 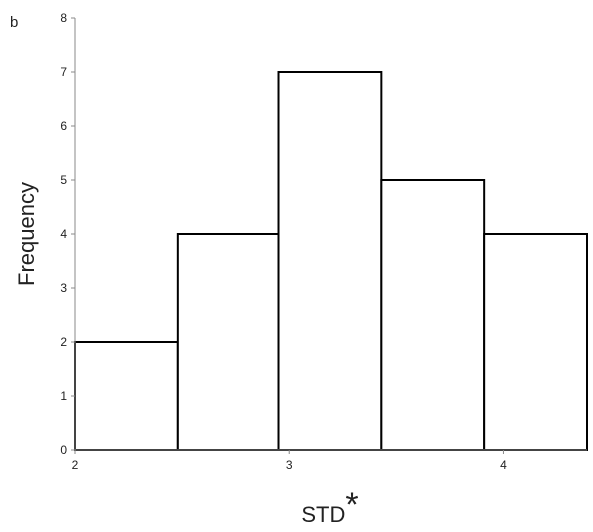 I want to click on y-tick-label: 8, so click(x=63, y=18).